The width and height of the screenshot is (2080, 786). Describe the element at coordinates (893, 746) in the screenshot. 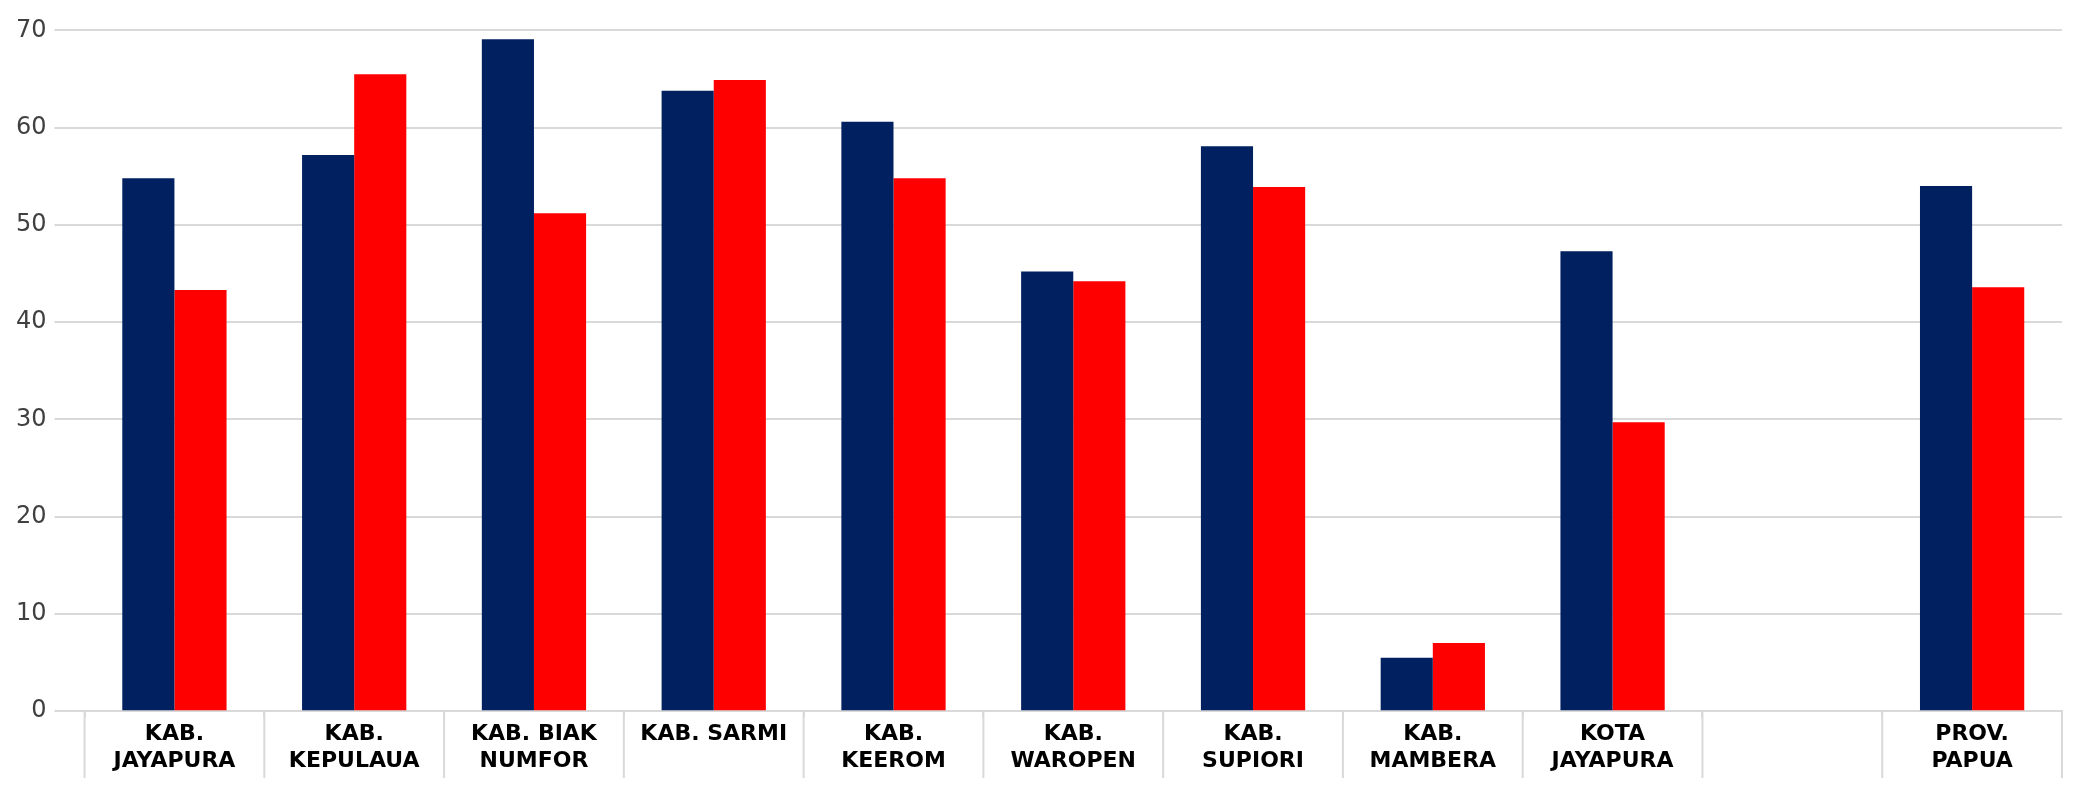

I see `x-tick-label: KAB. KEEROM` at that location.